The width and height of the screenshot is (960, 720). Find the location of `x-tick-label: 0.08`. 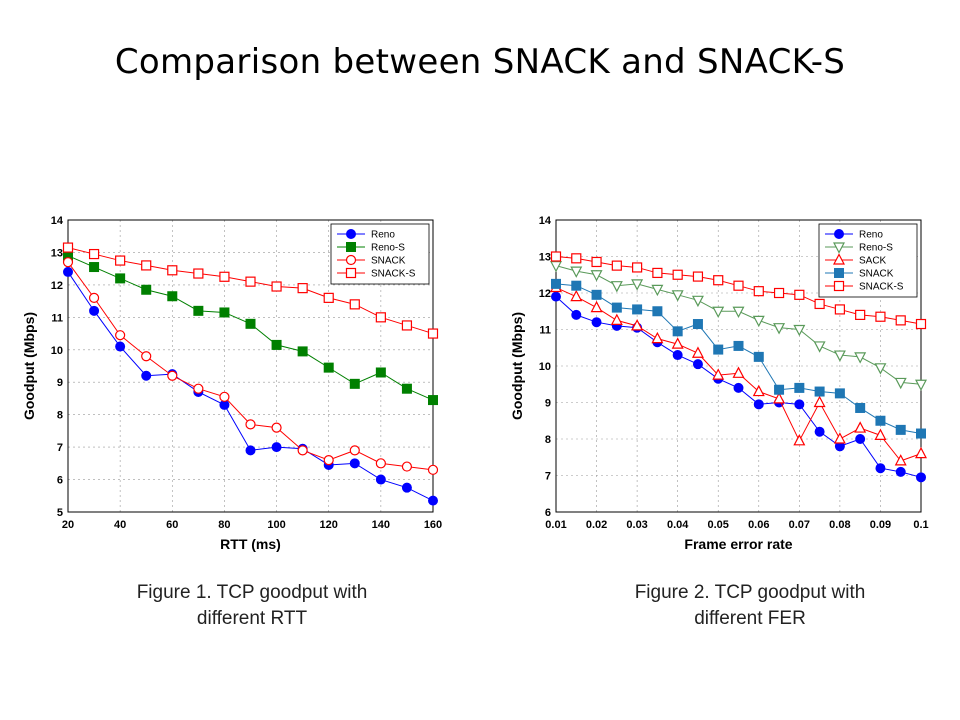

x-tick-label: 0.08 is located at coordinates (839, 525).